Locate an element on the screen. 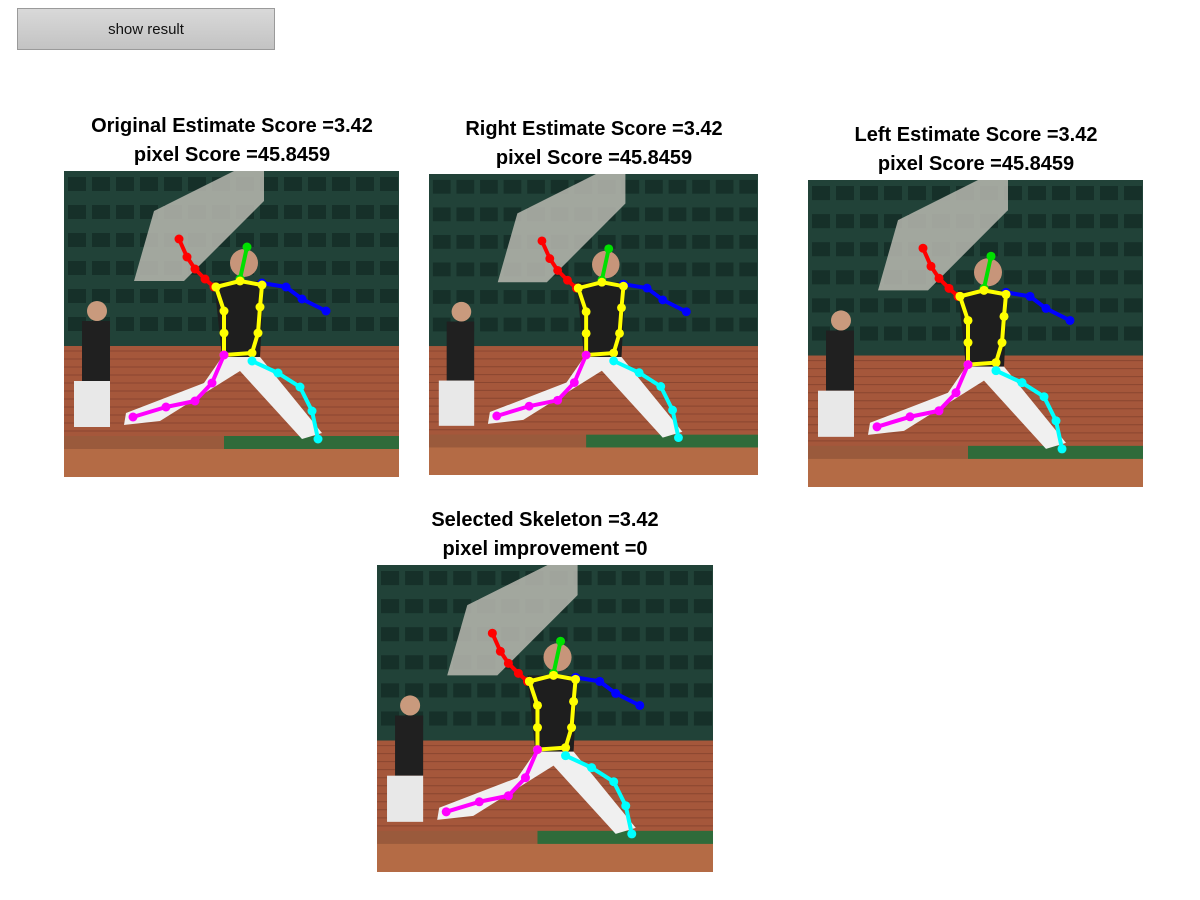 This screenshot has height=900, width=1200. selected-skeleton-image is located at coordinates (545, 718).